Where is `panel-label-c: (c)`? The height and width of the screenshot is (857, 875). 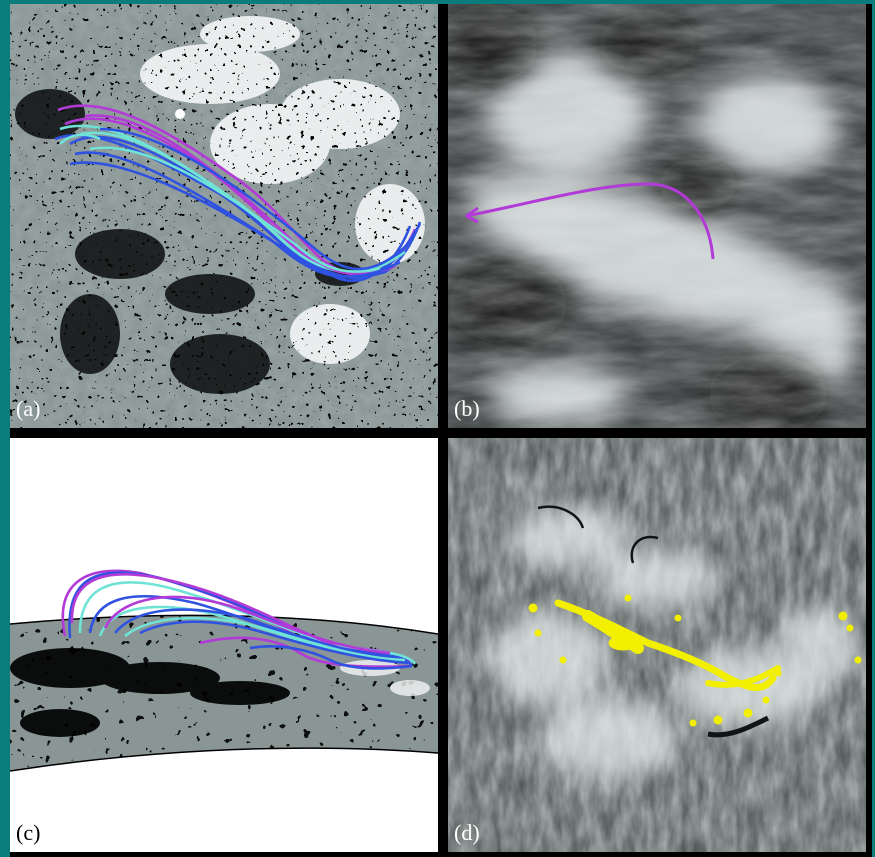
panel-label-c: (c) is located at coordinates (28, 832).